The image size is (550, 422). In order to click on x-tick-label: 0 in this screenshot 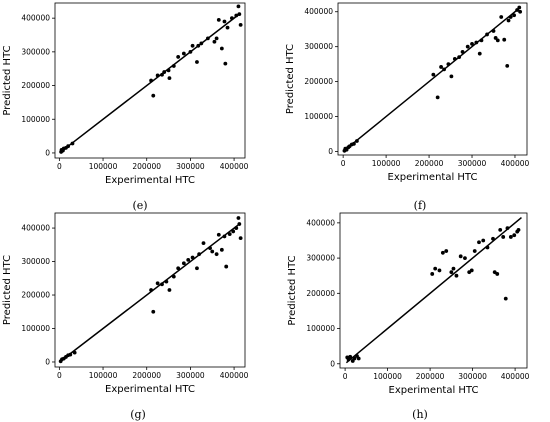, I will do `click(59, 375)`.